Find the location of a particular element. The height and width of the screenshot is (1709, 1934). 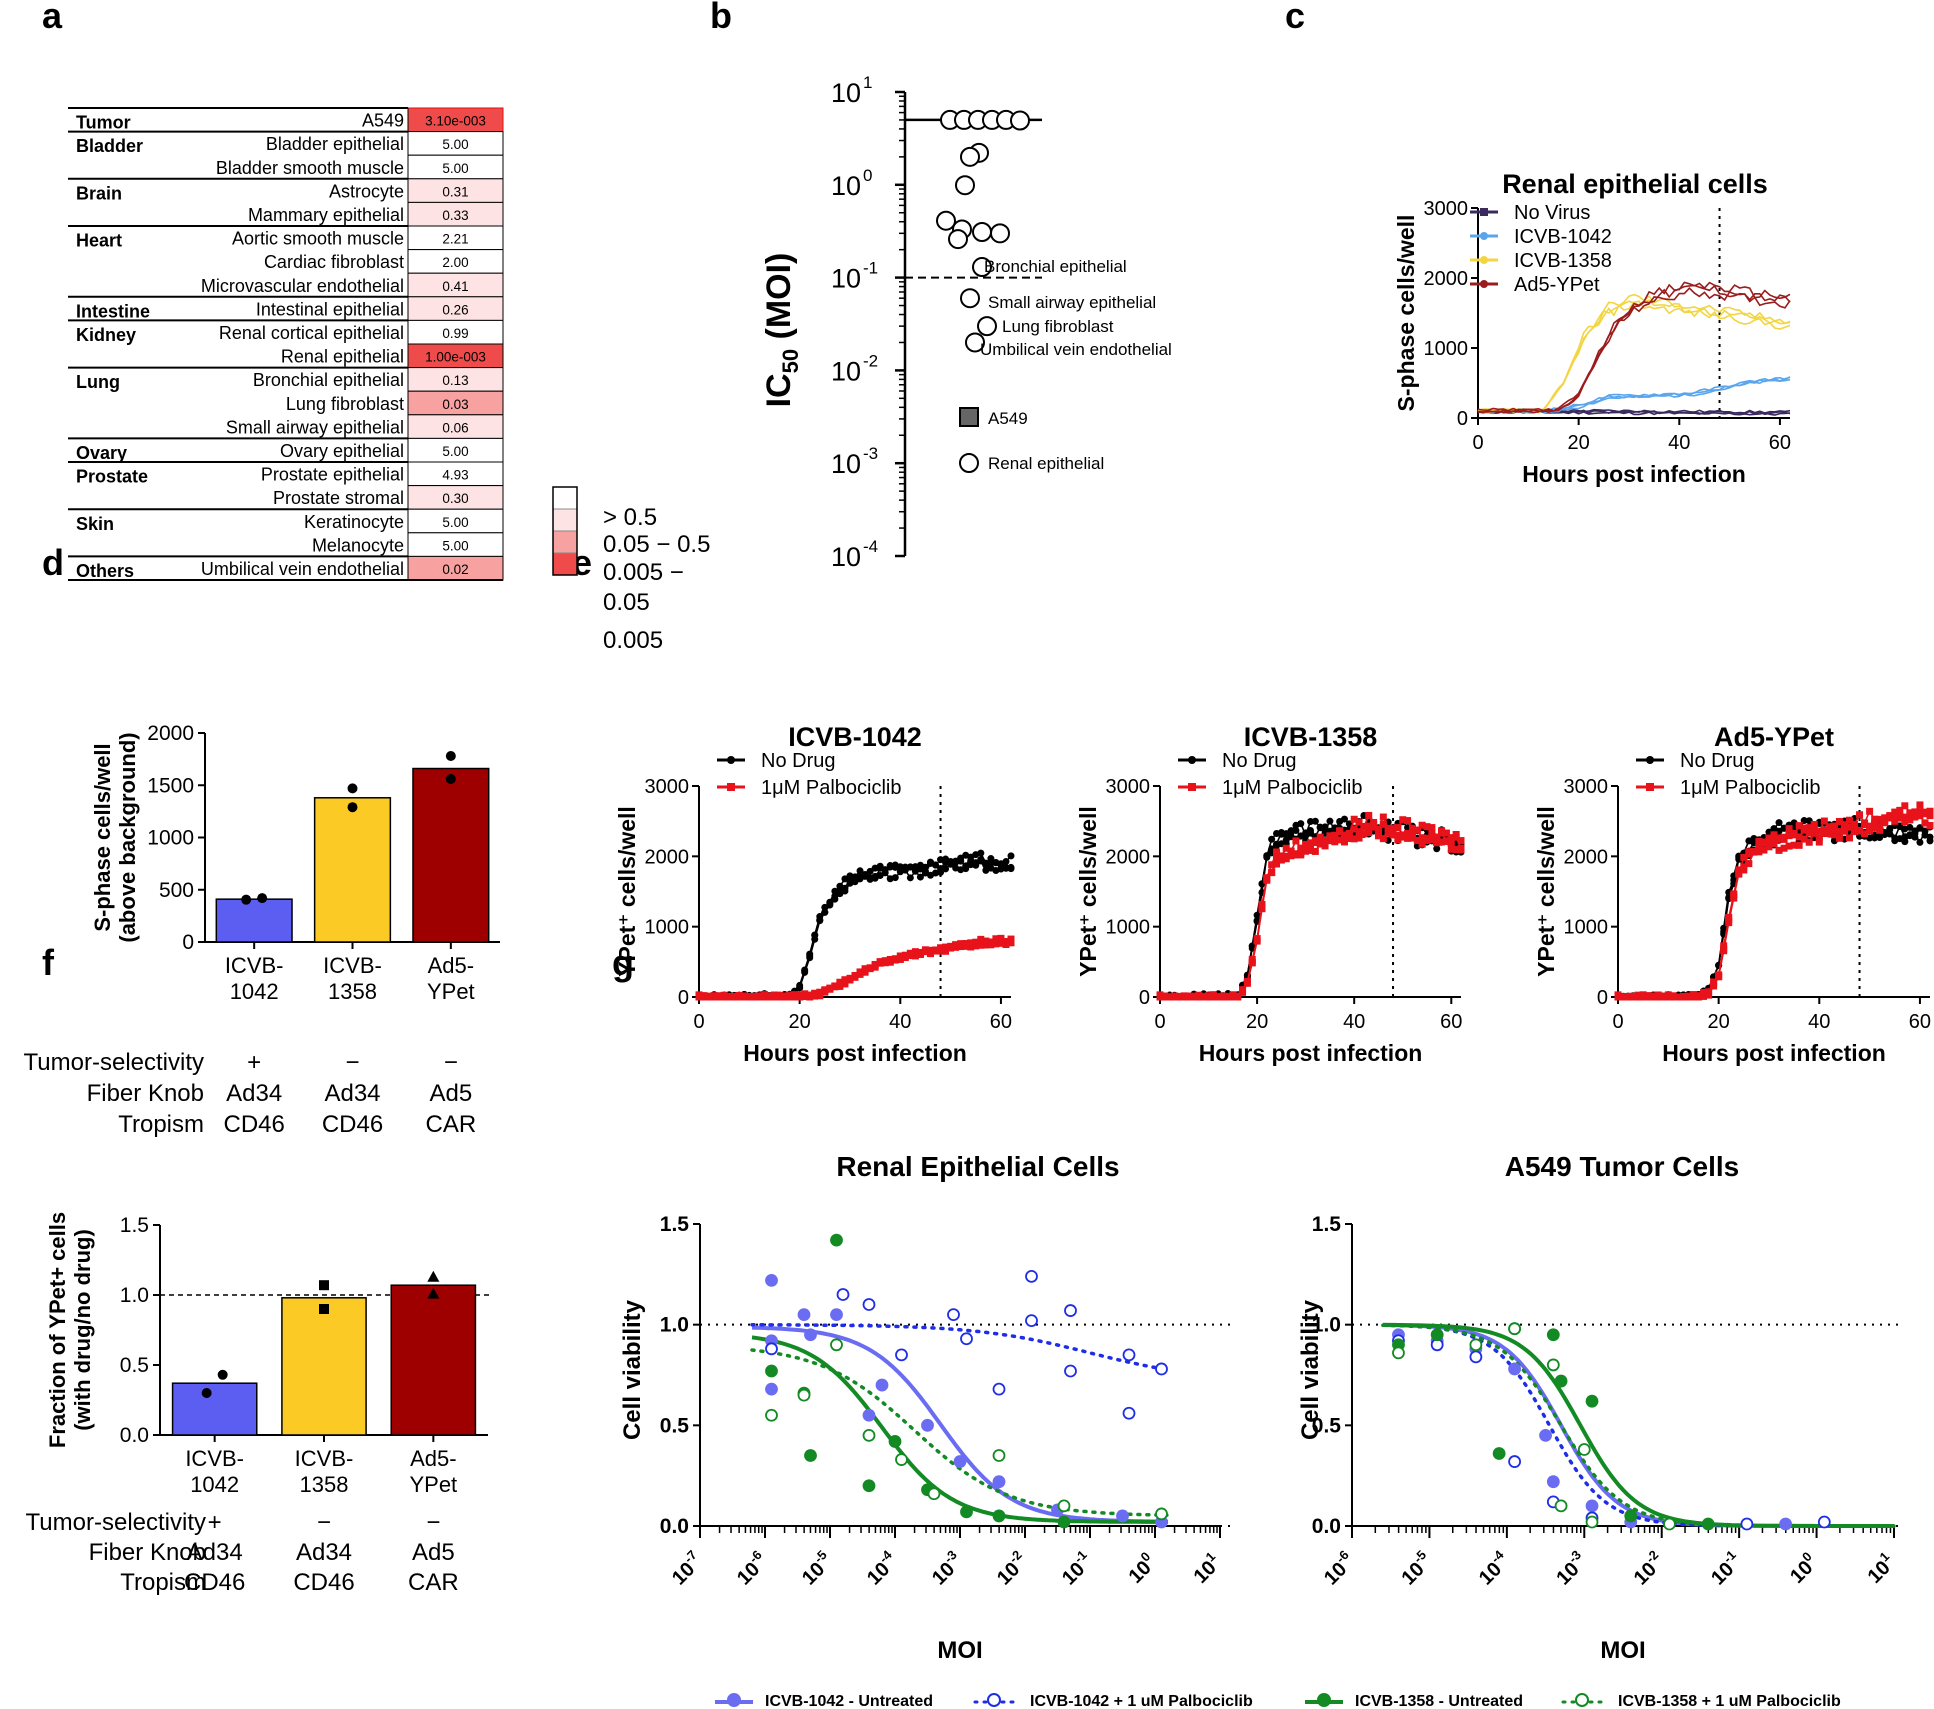

x-tick-label: 1042 is located at coordinates (214, 1484).